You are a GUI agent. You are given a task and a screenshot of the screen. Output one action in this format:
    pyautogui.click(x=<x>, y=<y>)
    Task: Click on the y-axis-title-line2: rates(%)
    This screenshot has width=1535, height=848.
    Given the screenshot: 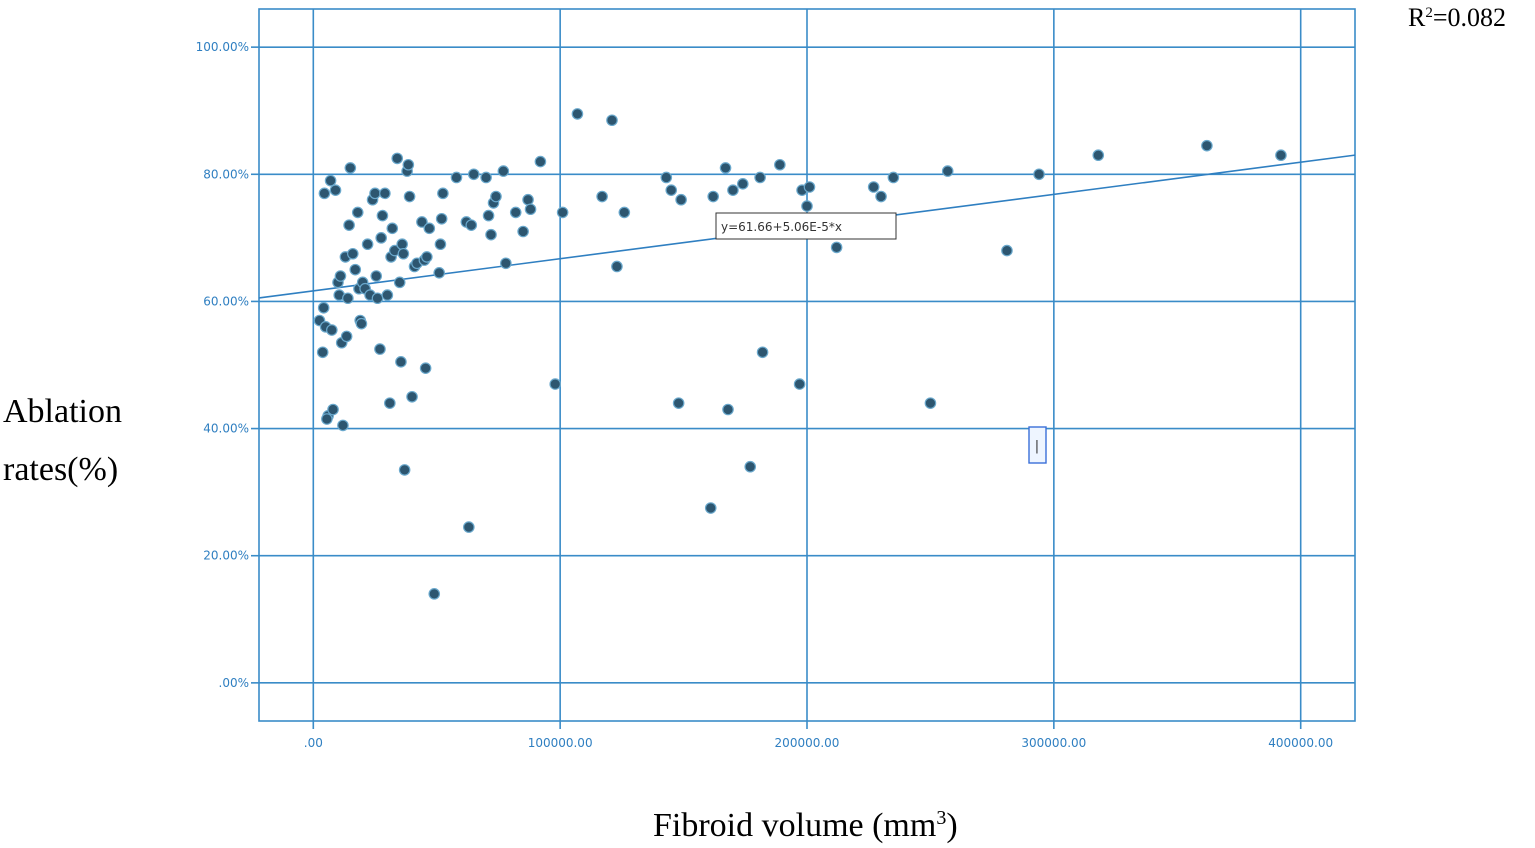 What is the action you would take?
    pyautogui.click(x=60, y=469)
    